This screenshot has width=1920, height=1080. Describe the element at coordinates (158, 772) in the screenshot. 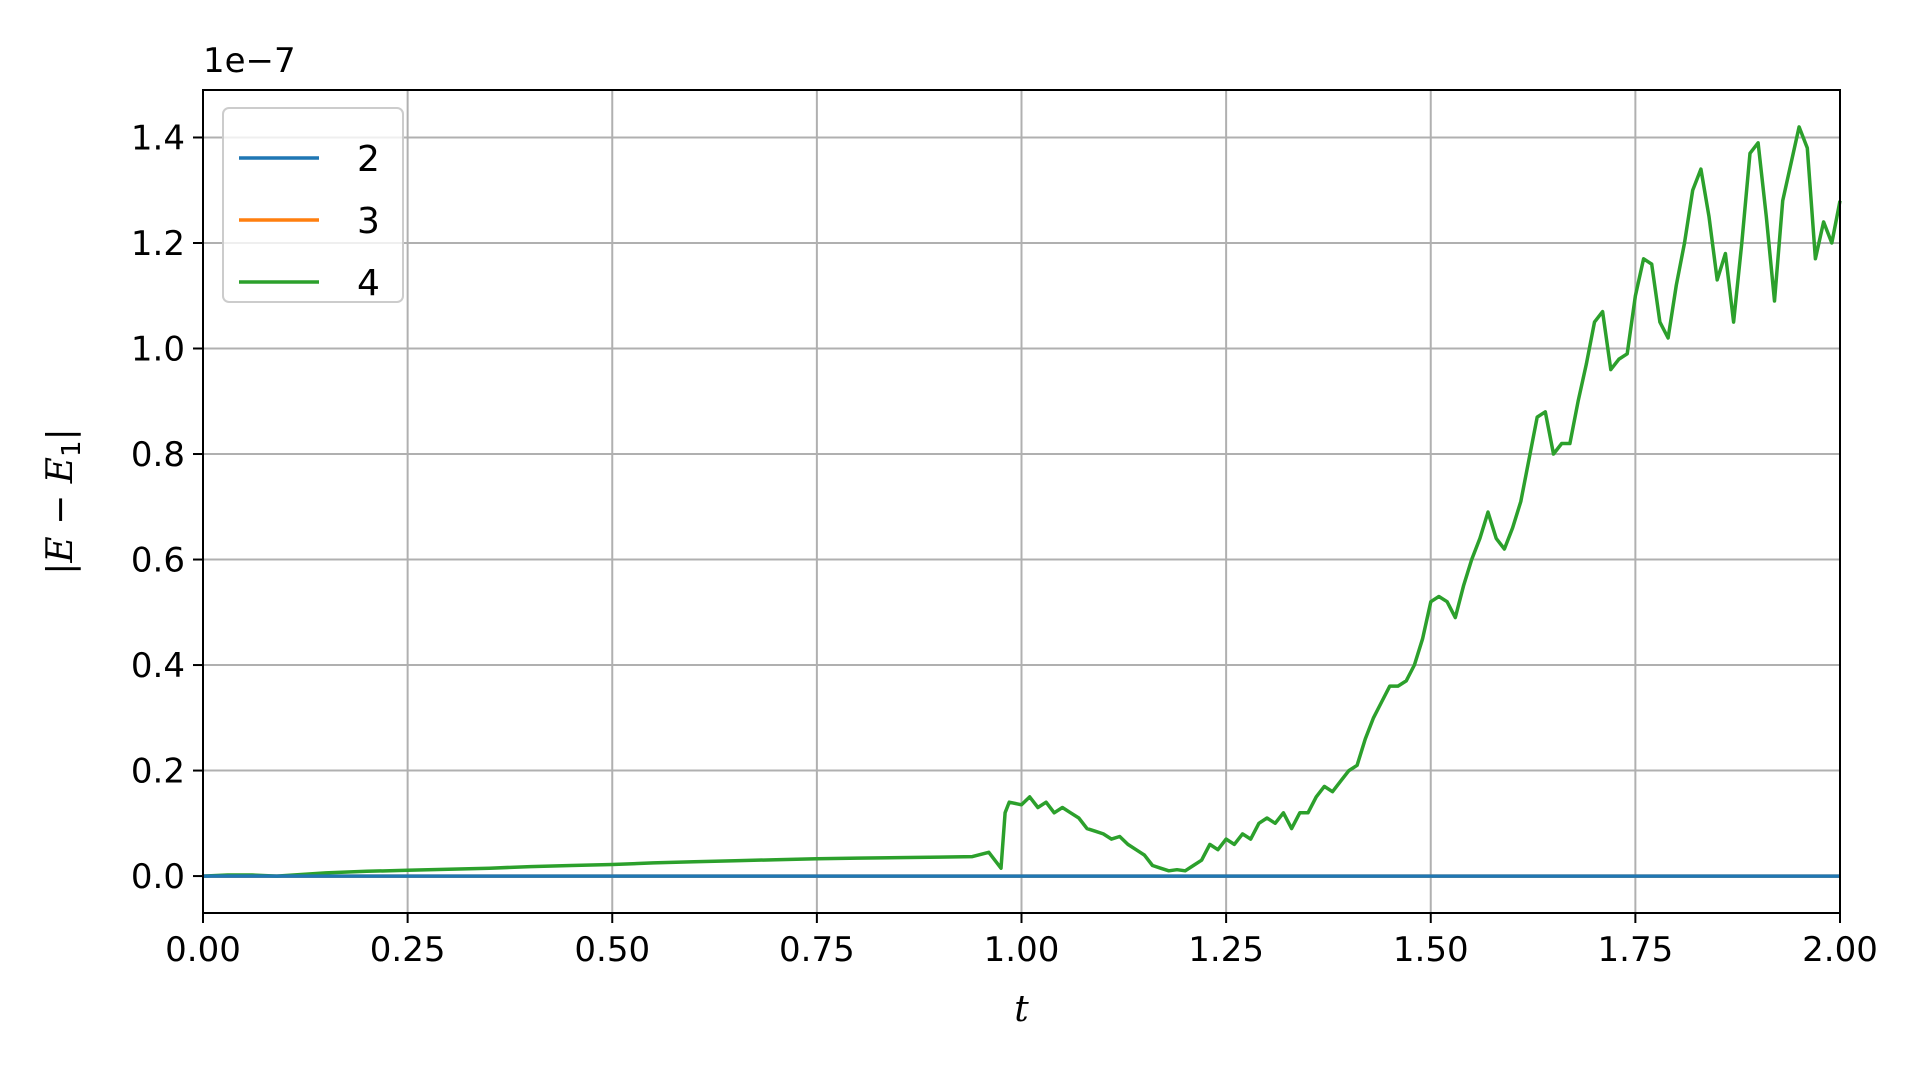

I see `y-tick-label: 0.2` at that location.